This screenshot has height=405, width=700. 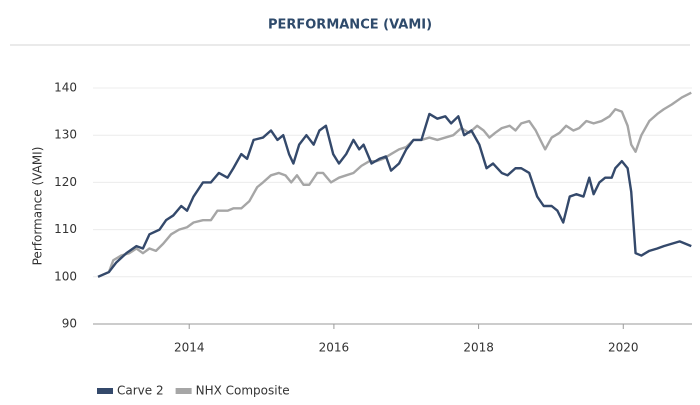 I want to click on y-axis-label: Performance (VAMI), so click(x=38, y=206).